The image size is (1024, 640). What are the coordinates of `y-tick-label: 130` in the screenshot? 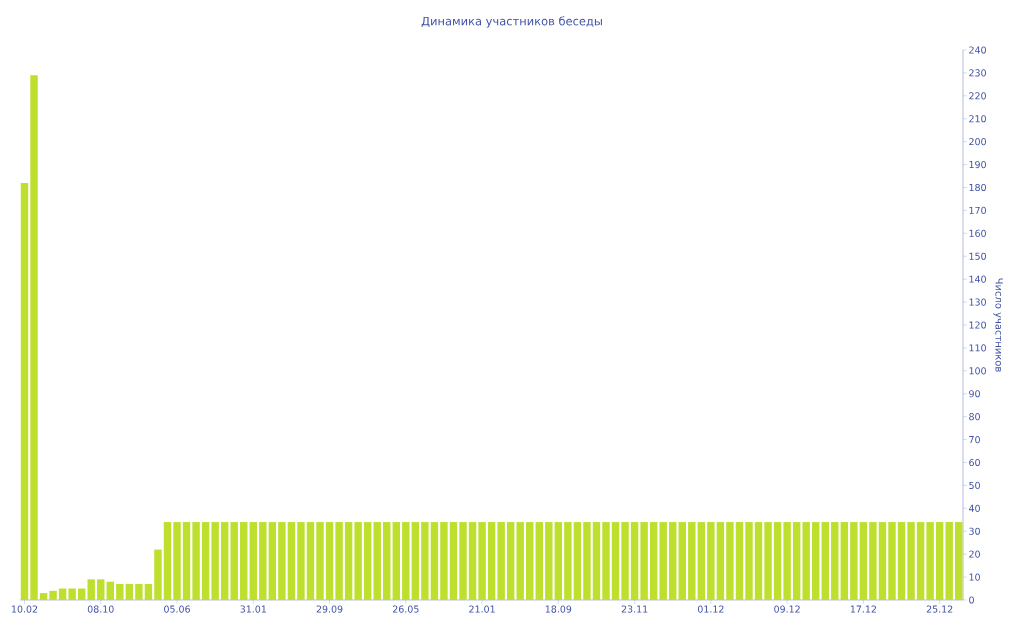 It's located at (977, 302).